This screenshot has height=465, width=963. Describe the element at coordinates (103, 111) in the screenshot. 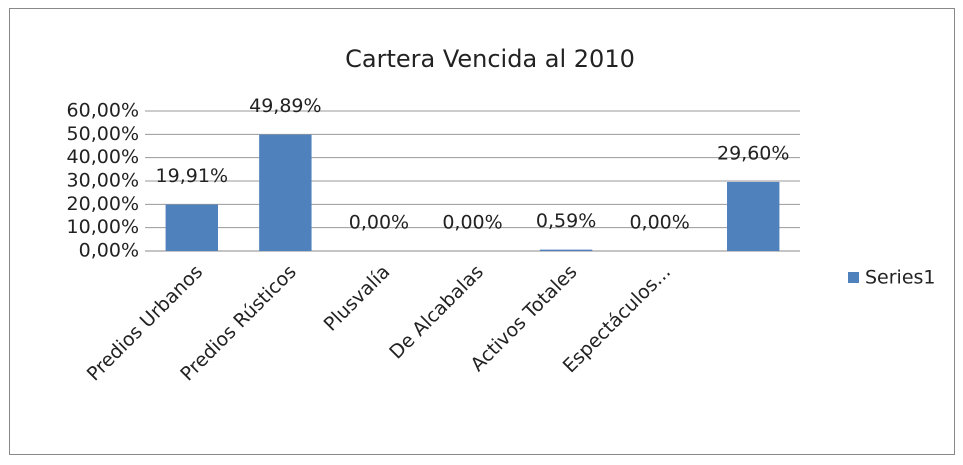

I see `y-tick-label: 60,00%` at that location.